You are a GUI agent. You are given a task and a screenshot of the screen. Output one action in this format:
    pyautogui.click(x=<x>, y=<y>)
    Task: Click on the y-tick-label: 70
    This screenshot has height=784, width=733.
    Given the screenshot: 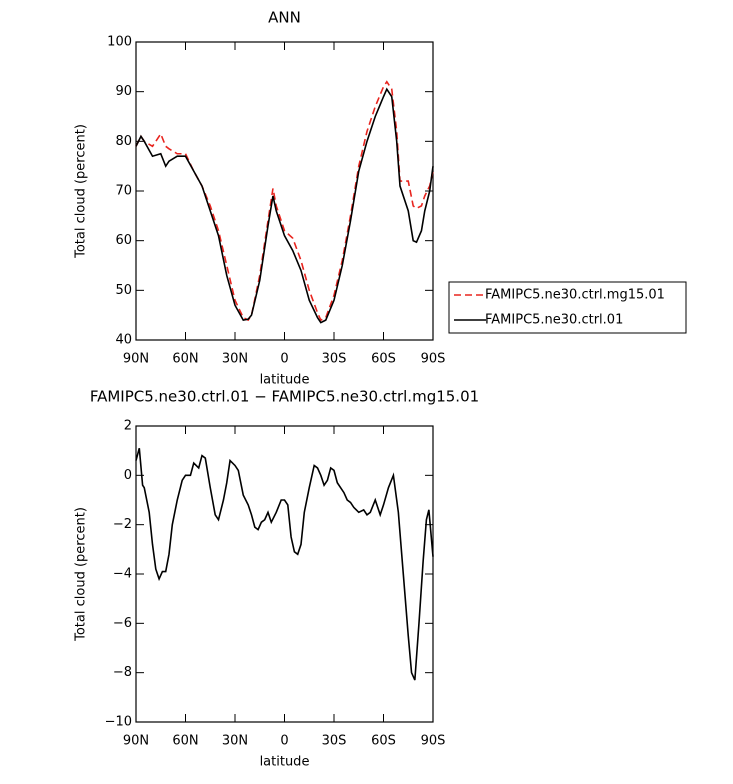 What is the action you would take?
    pyautogui.click(x=123, y=191)
    